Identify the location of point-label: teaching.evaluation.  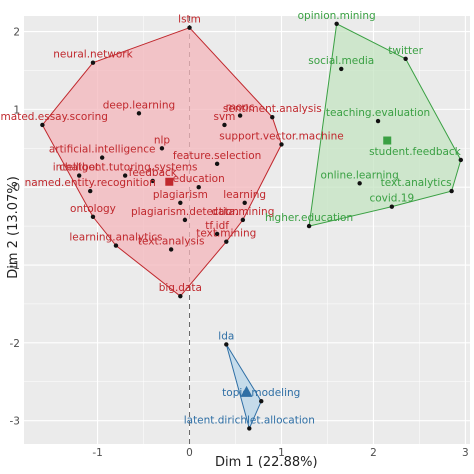
(378, 113).